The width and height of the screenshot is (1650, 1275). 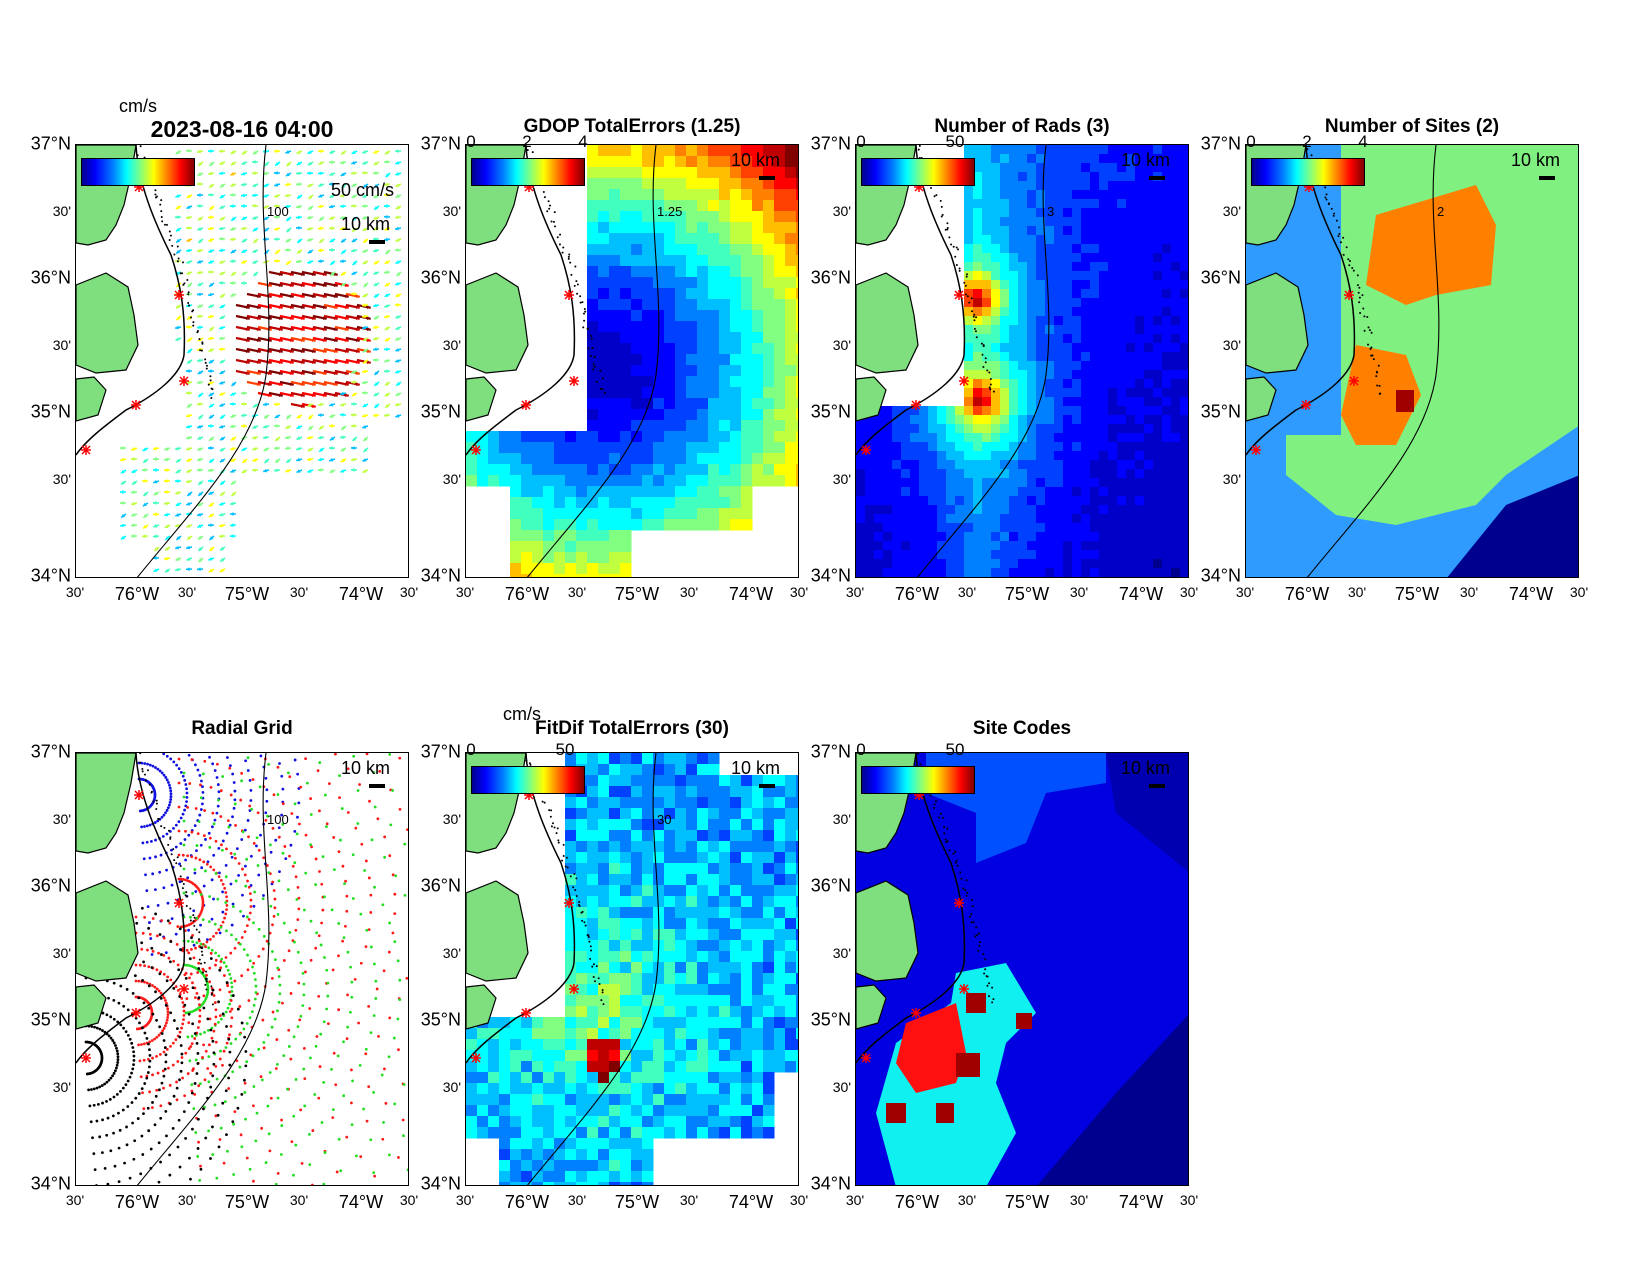 What do you see at coordinates (145, 300) in the screenshot?
I see `map-base` at bounding box center [145, 300].